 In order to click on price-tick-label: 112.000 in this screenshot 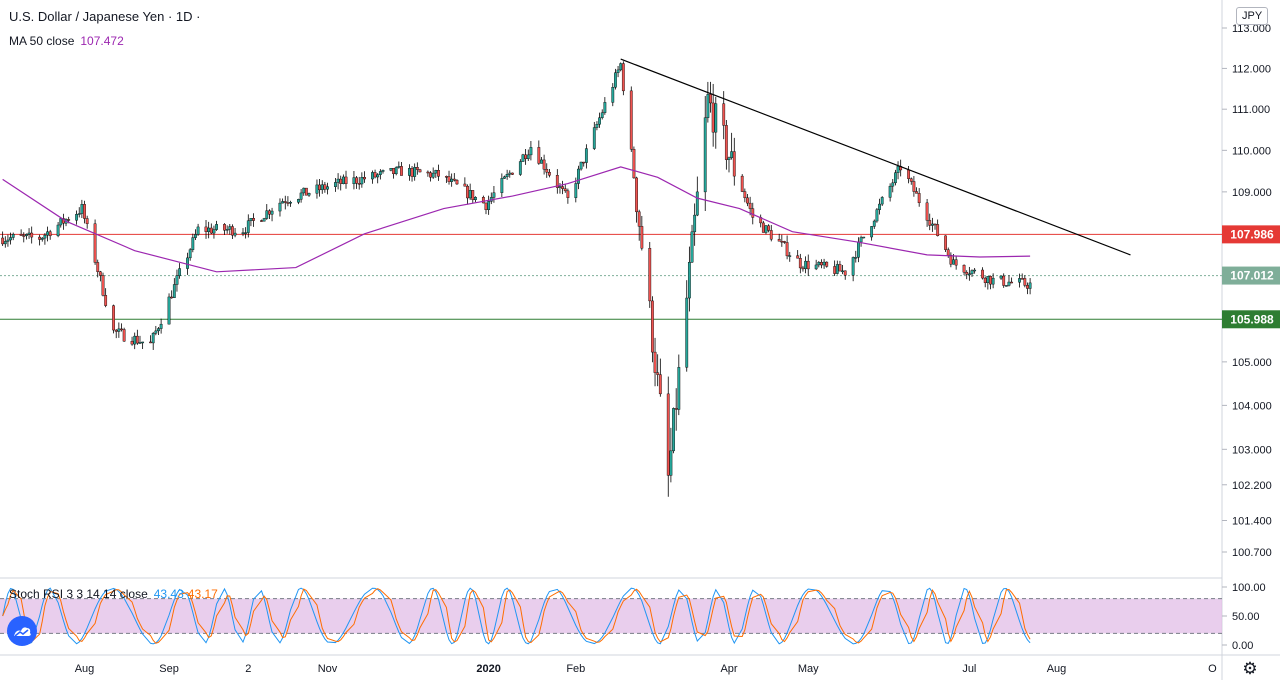, I will do `click(1251, 69)`.